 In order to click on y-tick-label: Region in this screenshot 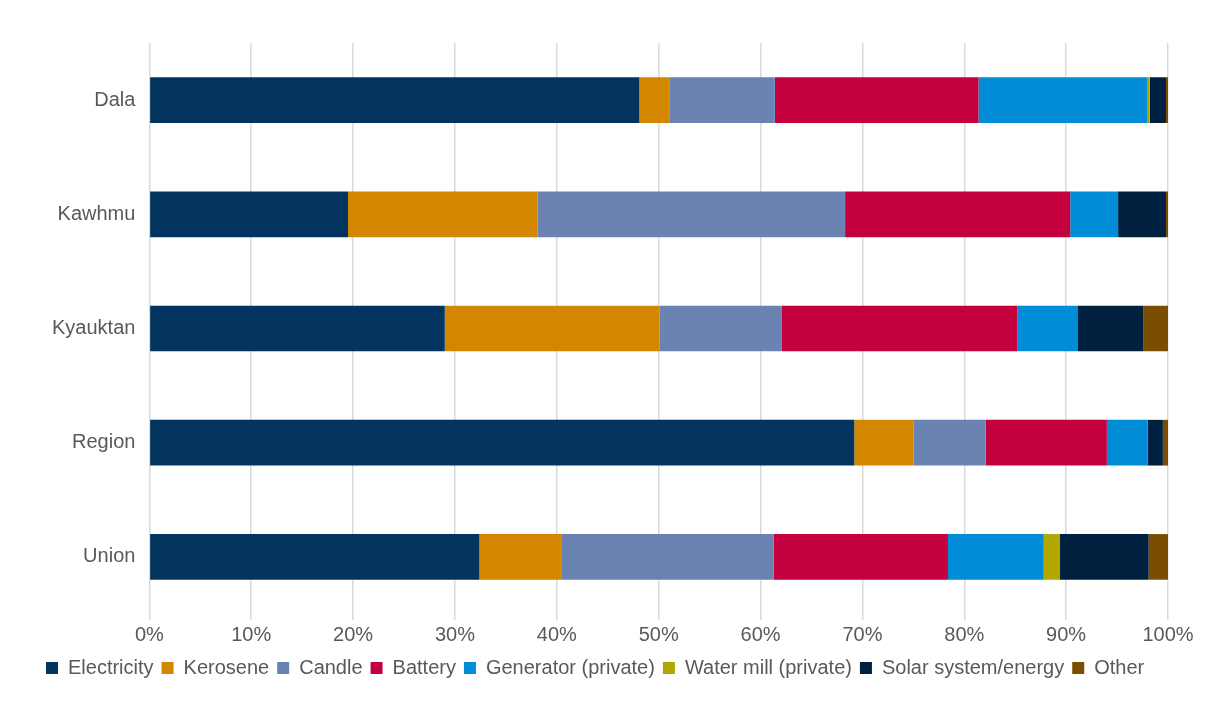, I will do `click(104, 441)`.